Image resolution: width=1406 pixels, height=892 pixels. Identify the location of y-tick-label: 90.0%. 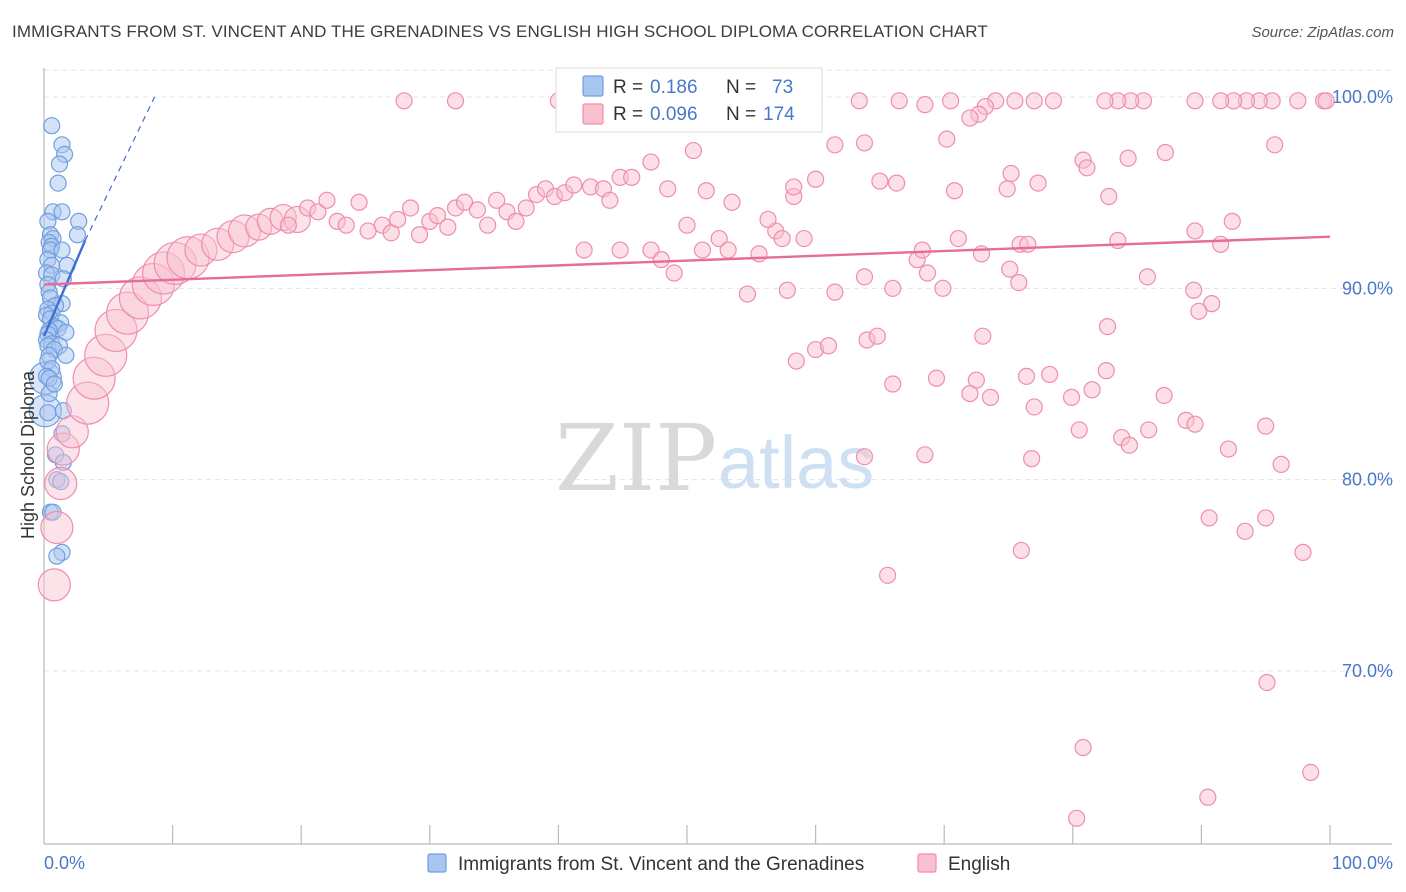
(1367, 288).